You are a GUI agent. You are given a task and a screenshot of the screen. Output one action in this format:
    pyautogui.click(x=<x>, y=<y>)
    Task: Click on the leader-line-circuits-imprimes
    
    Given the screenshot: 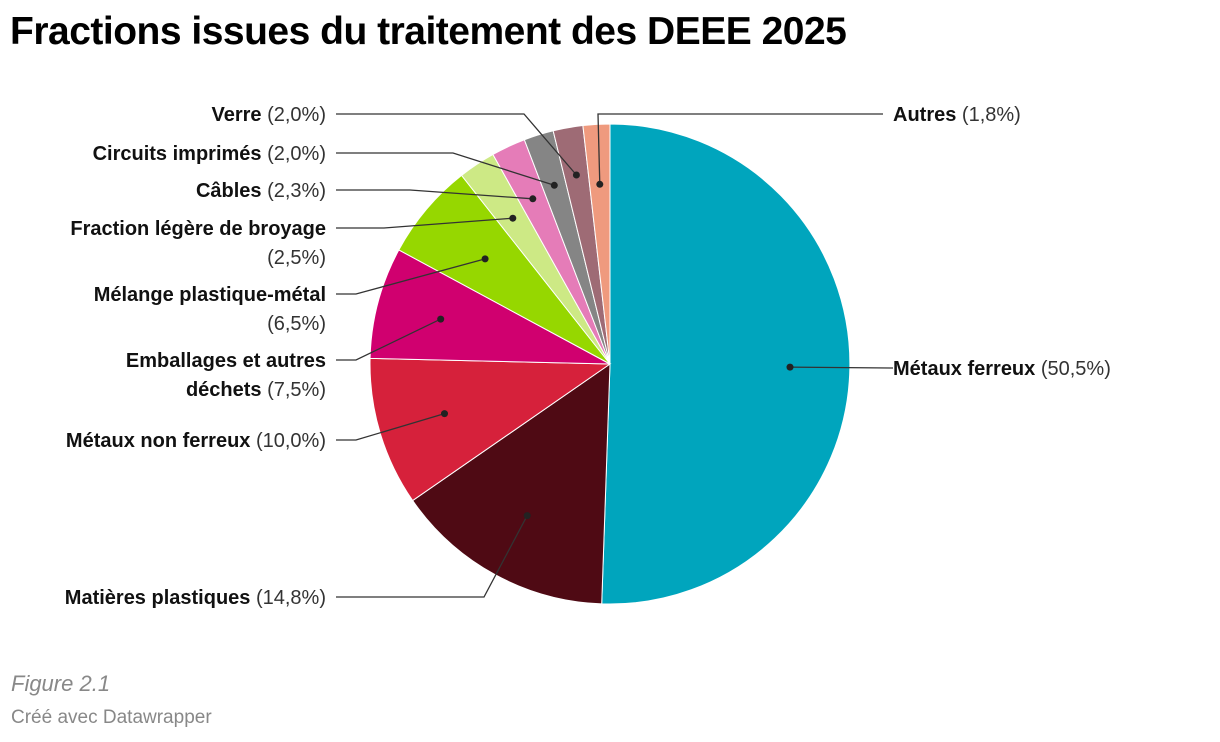 What is the action you would take?
    pyautogui.click(x=445, y=169)
    